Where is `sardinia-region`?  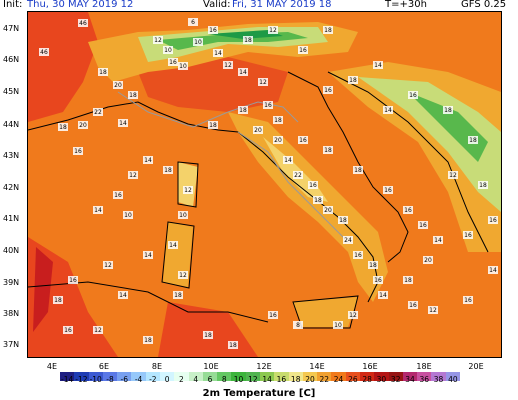 sardinia-region is located at coordinates (178, 254).